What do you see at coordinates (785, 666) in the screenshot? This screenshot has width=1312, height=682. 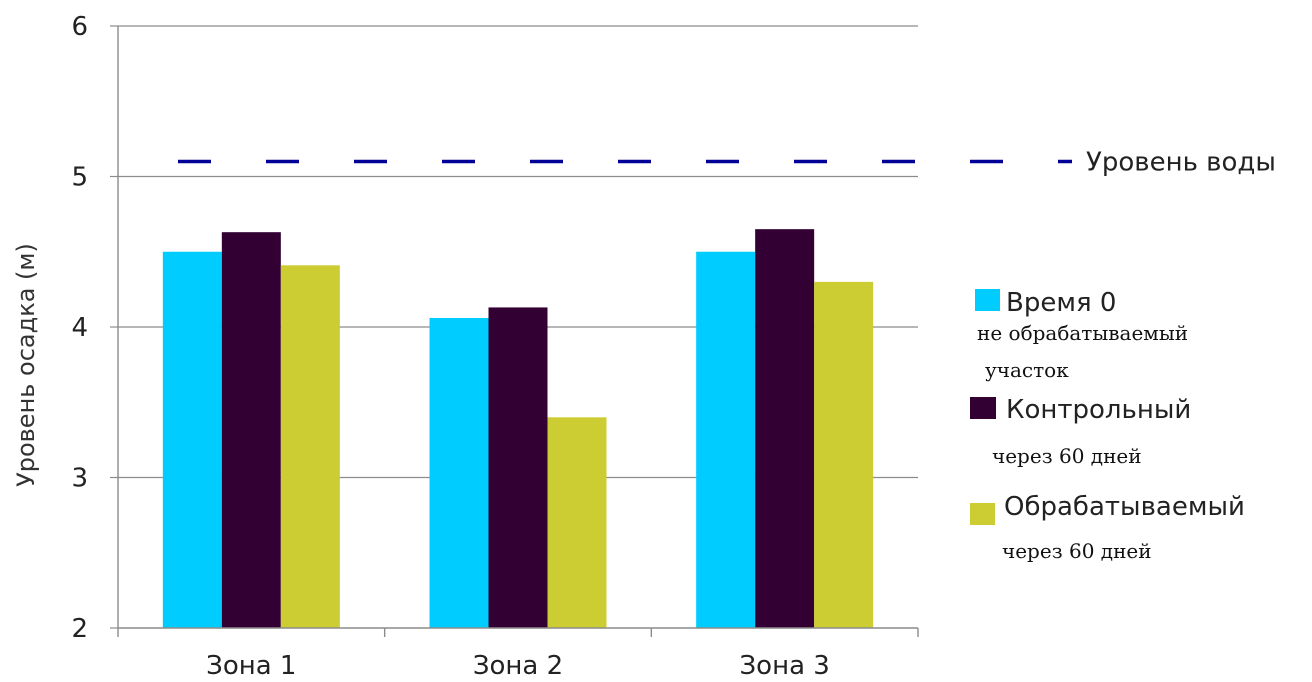 I see `x-category-label: Зона 3` at bounding box center [785, 666].